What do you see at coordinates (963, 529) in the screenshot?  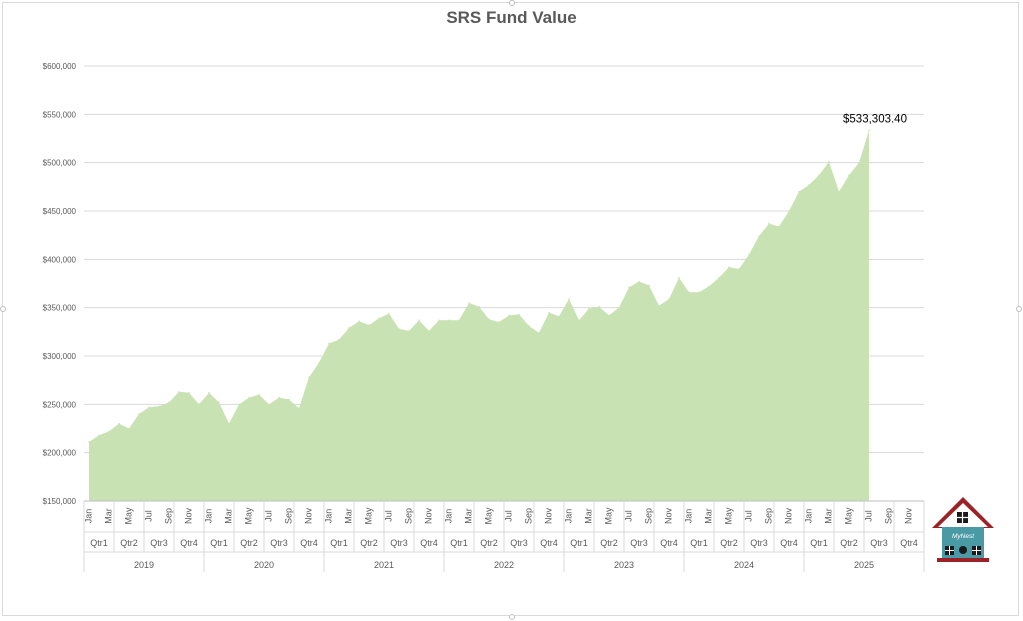 I see `mynest-logo: MyNest` at bounding box center [963, 529].